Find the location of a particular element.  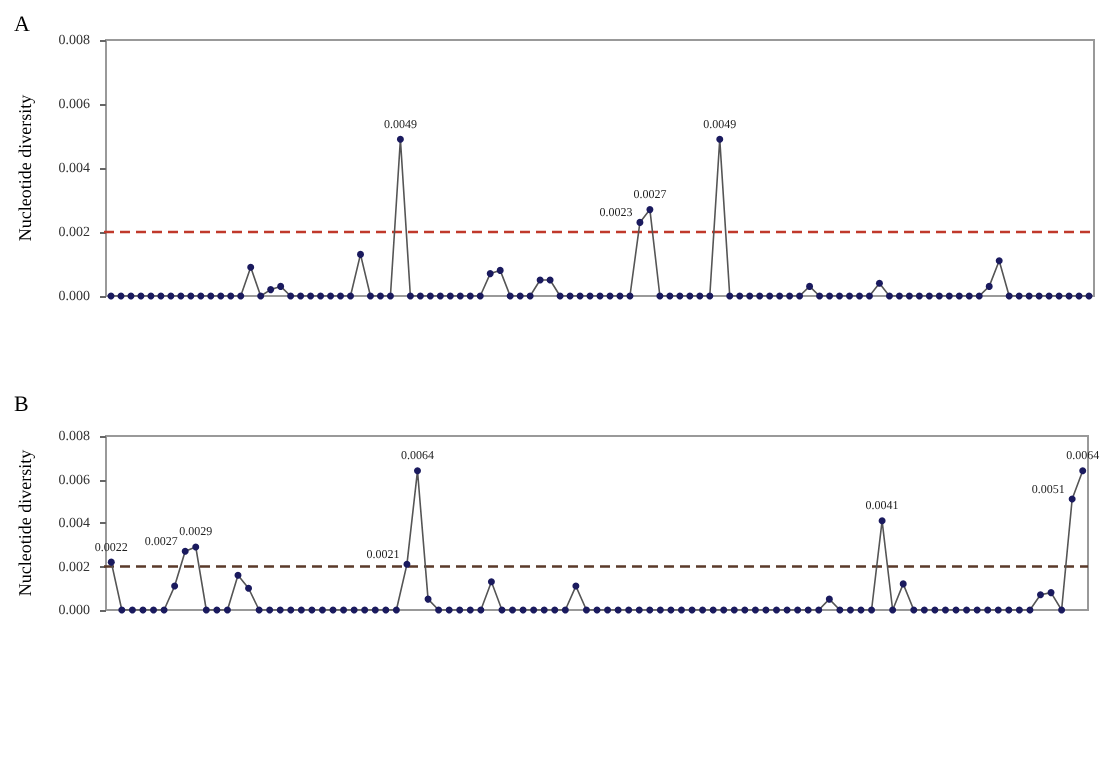

chart-title: A is located at coordinates (22, 25).